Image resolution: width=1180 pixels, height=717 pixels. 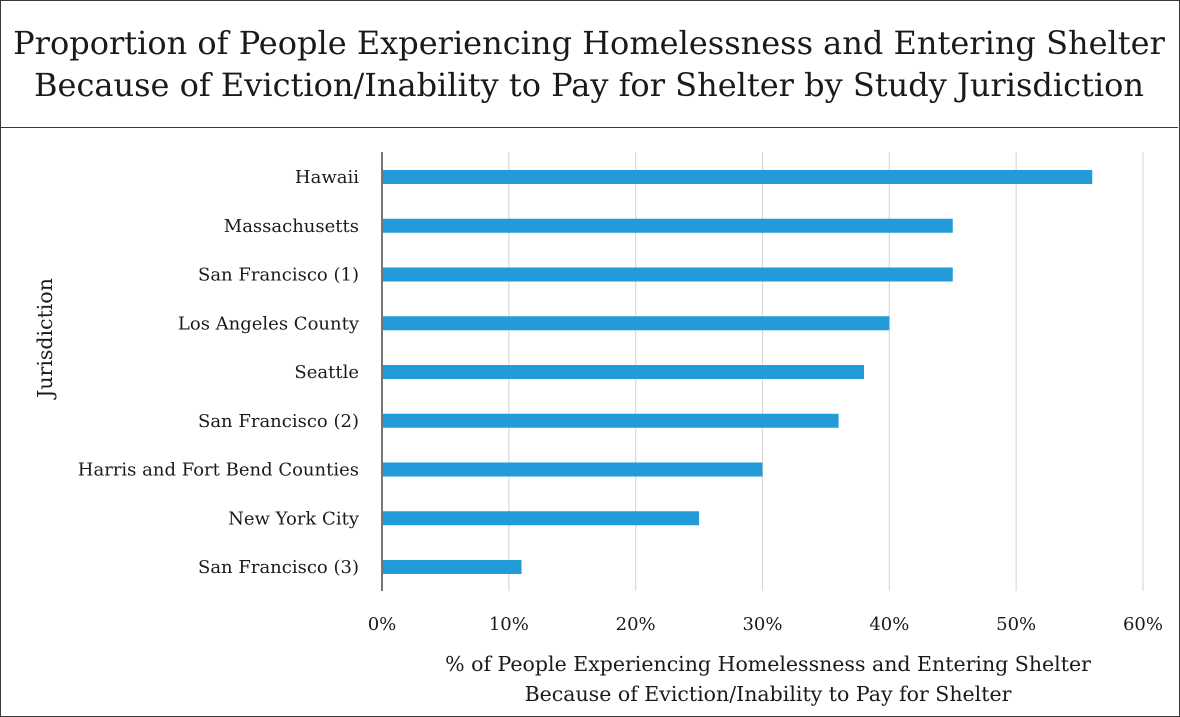 What do you see at coordinates (278, 421) in the screenshot?
I see `category-label: San Francisco (2)` at bounding box center [278, 421].